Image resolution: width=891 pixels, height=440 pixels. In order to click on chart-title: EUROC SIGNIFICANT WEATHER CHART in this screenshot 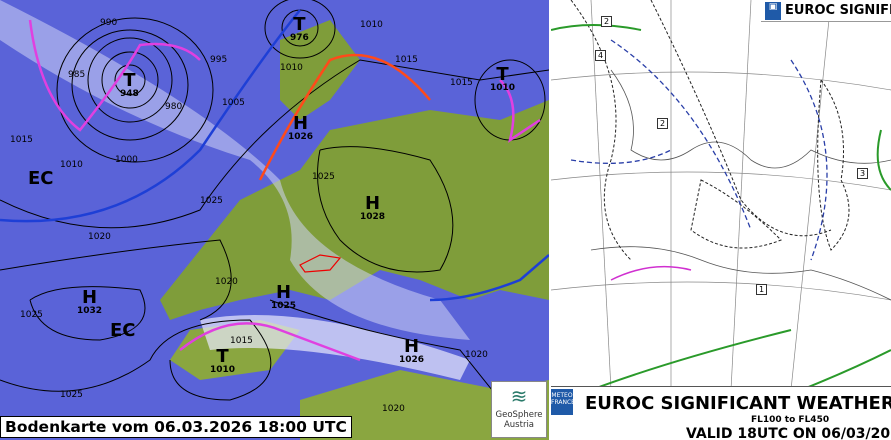, I will do `click(738, 403)`.